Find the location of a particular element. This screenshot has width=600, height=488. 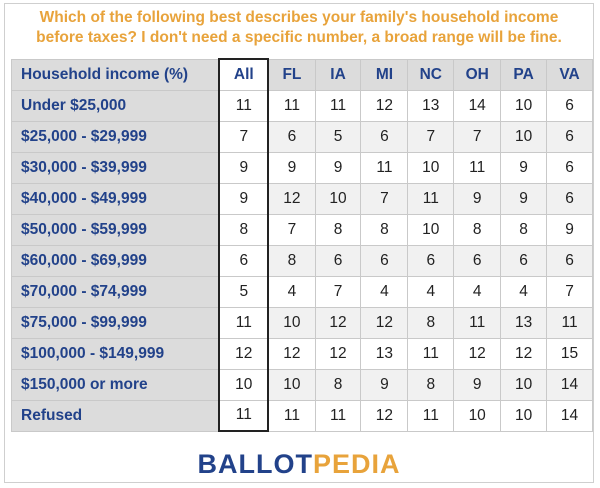

row-label: $50,000 - $59,999 is located at coordinates (115, 229).